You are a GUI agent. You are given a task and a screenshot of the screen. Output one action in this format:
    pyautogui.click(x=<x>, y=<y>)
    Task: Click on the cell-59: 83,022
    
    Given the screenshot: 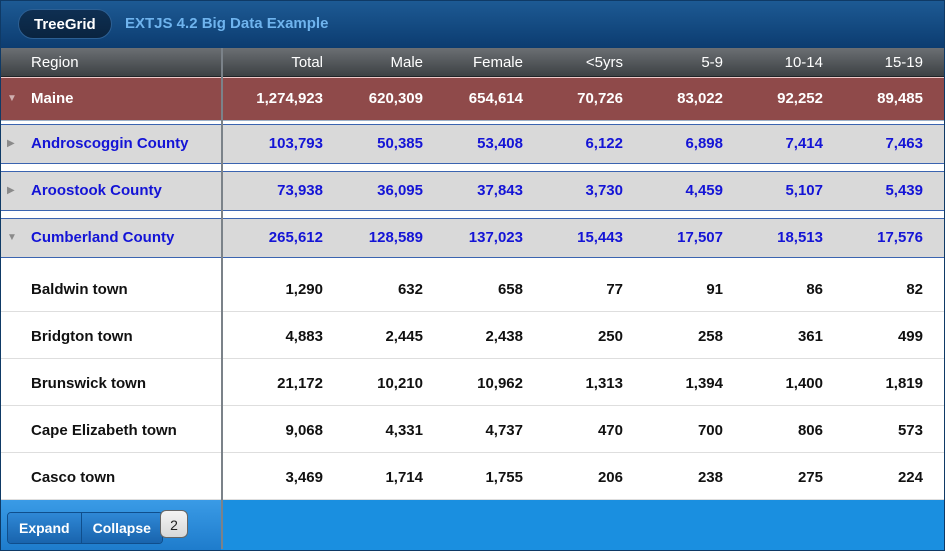 What is the action you would take?
    pyautogui.click(x=700, y=98)
    